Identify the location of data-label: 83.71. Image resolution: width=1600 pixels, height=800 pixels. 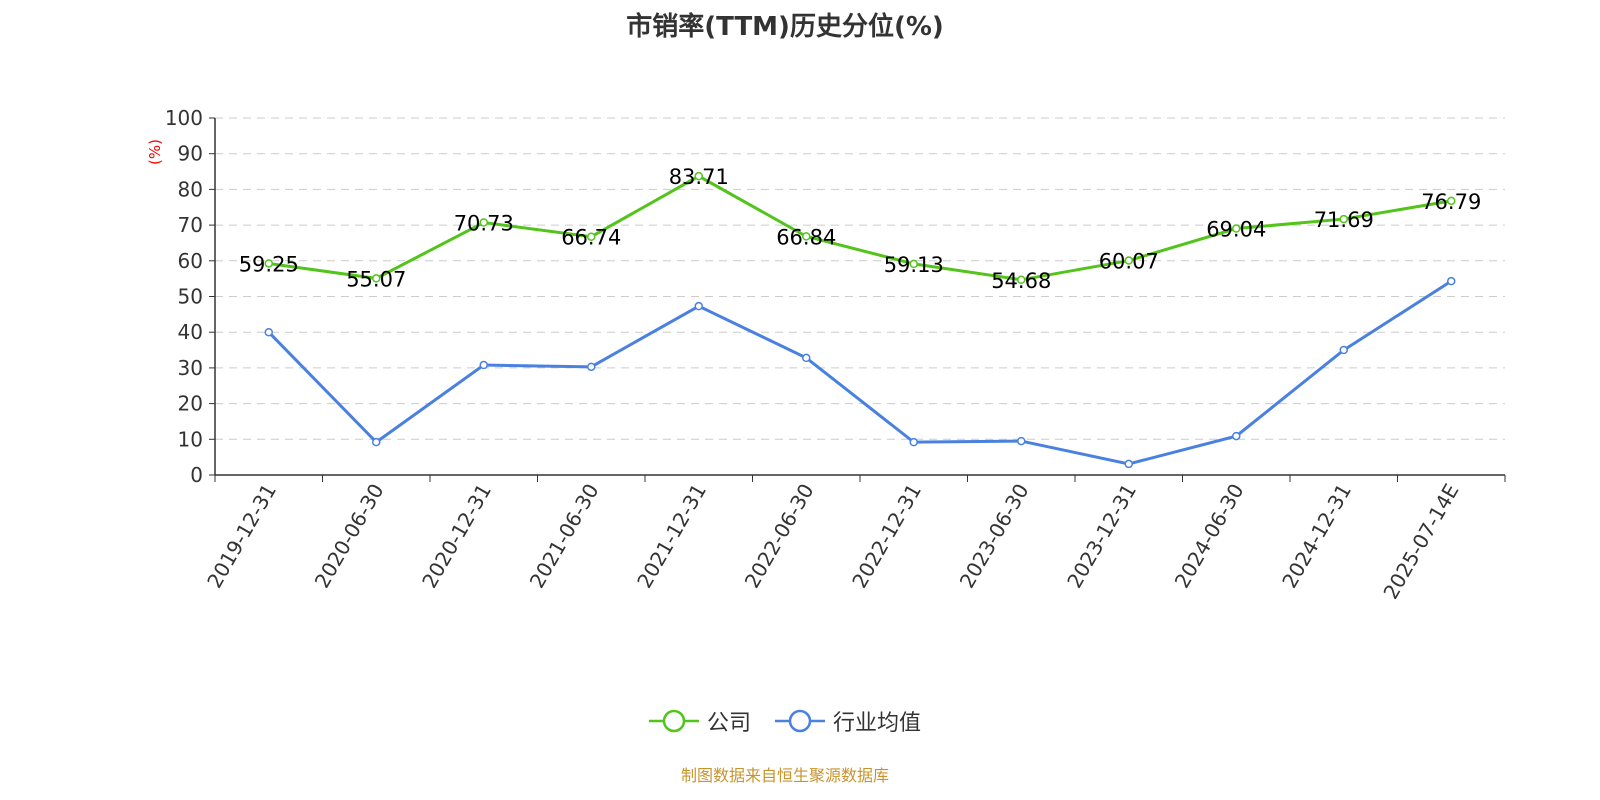
(699, 177).